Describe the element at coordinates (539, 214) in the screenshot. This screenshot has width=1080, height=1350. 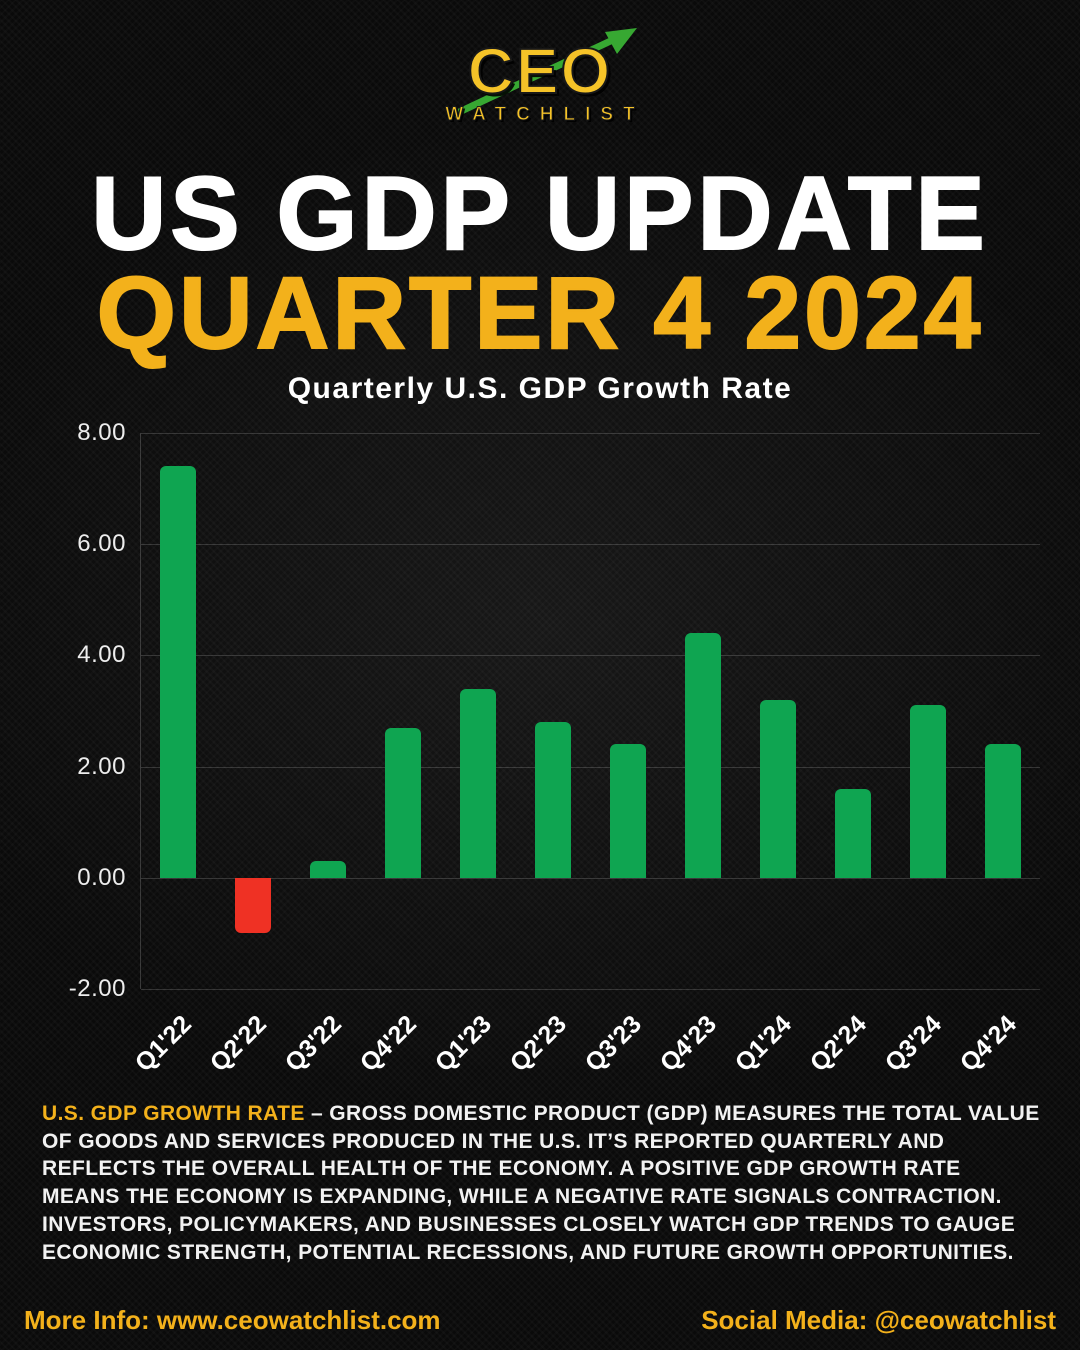
I see `page-title: US GDP UPDATE` at that location.